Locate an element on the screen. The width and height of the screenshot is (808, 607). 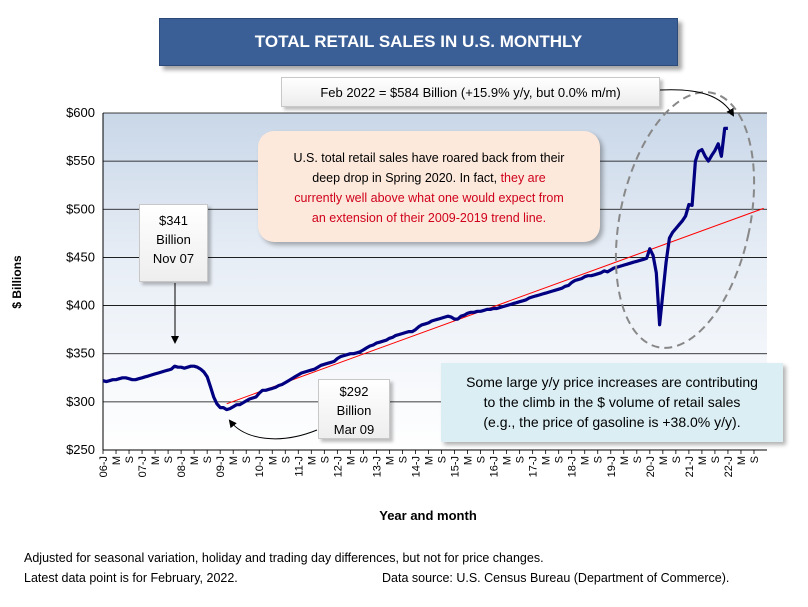
y-tick-label: $400 is located at coordinates (80, 305).